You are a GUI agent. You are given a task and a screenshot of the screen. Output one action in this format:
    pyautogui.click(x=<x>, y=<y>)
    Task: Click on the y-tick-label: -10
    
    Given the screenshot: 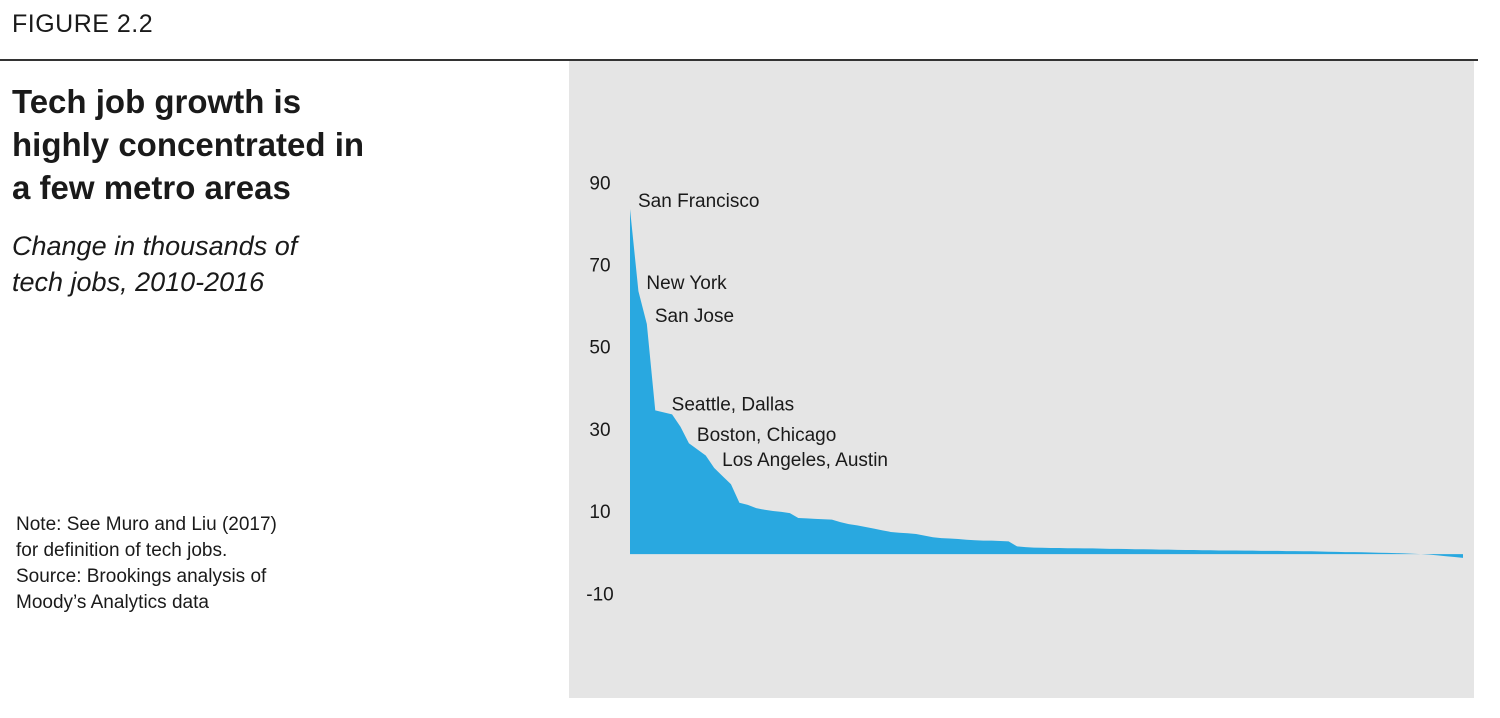 What is the action you would take?
    pyautogui.click(x=599, y=594)
    